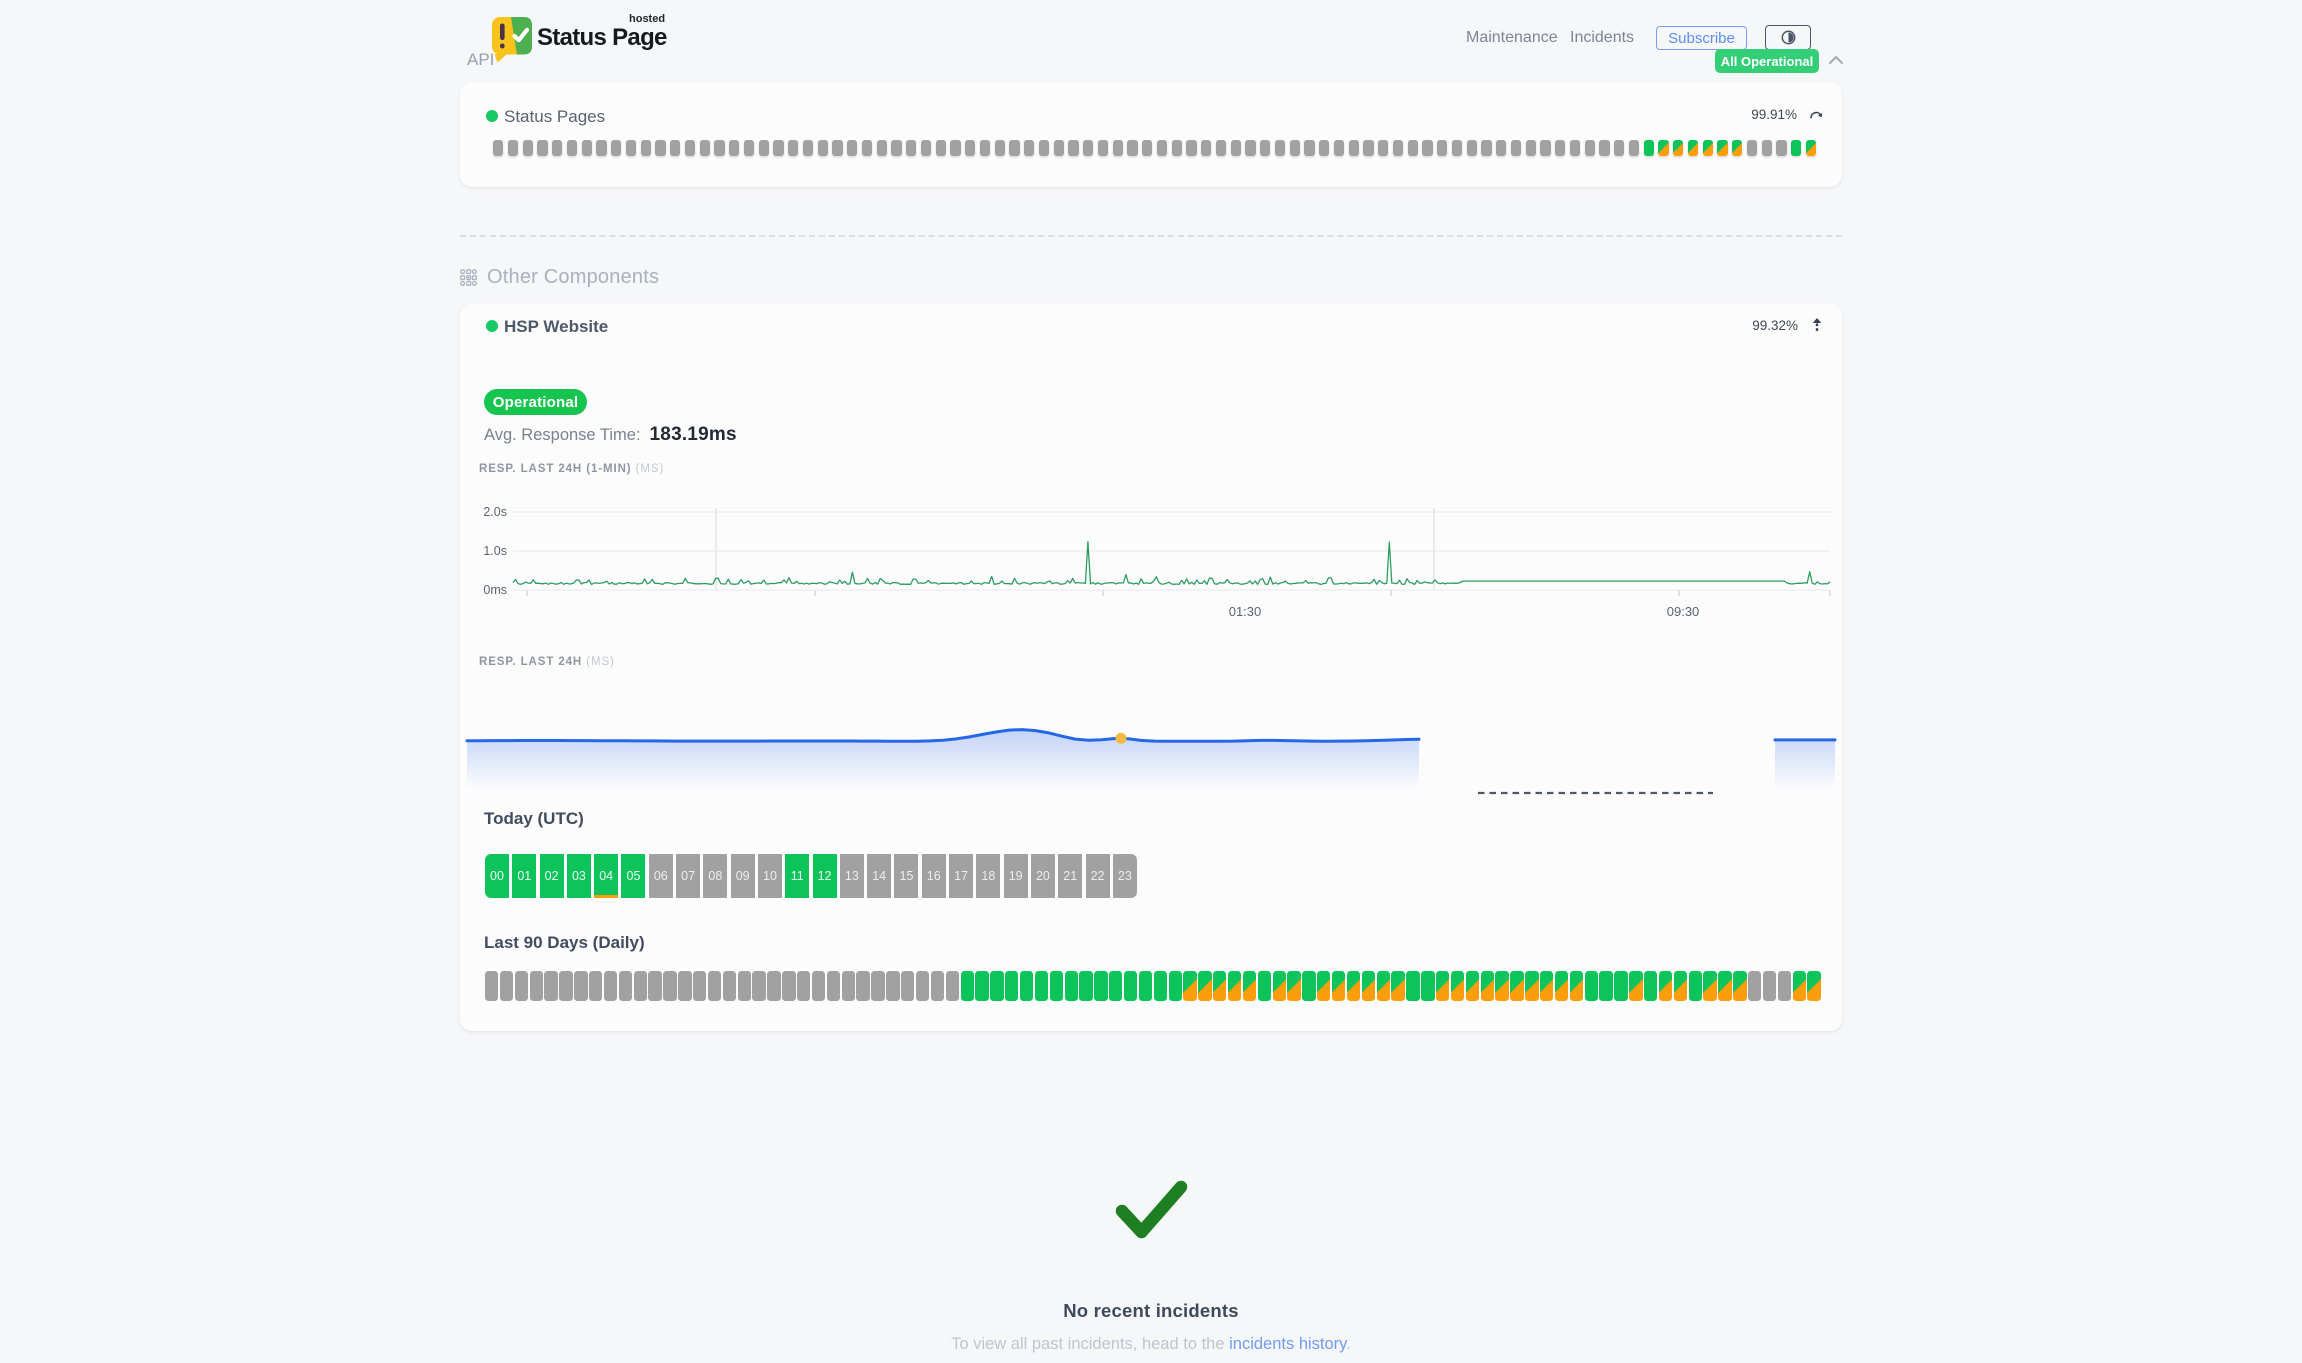 The image size is (2302, 1363). Describe the element at coordinates (578, 876) in the screenshot. I see `hour-block-03: 03` at that location.